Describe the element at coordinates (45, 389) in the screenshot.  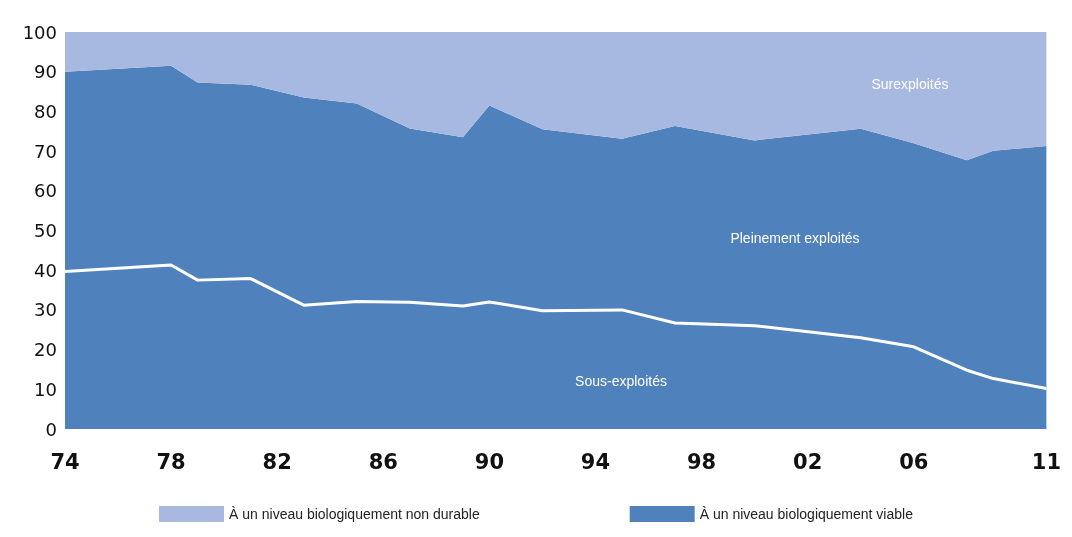
I see `y-tick-label: 10` at that location.